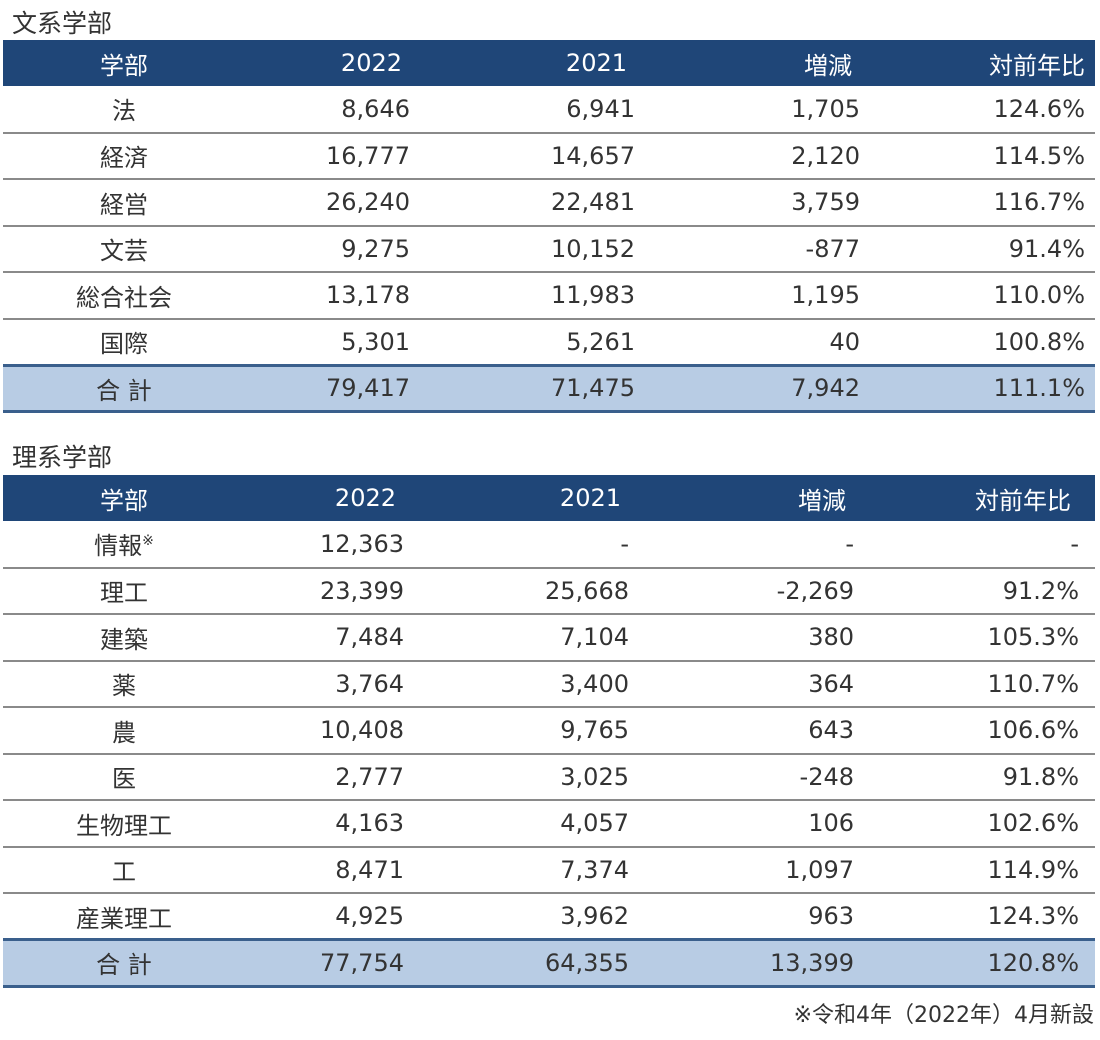  What do you see at coordinates (757, 777) in the screenshot?
I see `cell-change: -248` at bounding box center [757, 777].